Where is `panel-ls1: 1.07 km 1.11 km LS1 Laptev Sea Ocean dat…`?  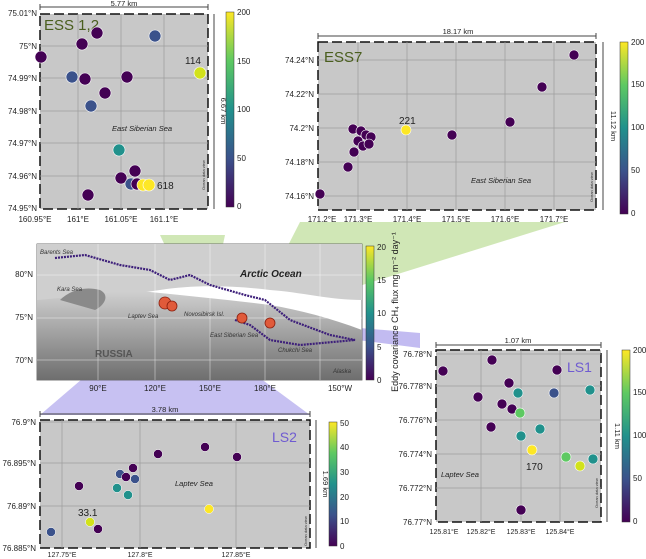
panel-ls1: 1.07 km 1.11 km LS1 Laptev Sea Ocean dat… is located at coordinates (522, 436).